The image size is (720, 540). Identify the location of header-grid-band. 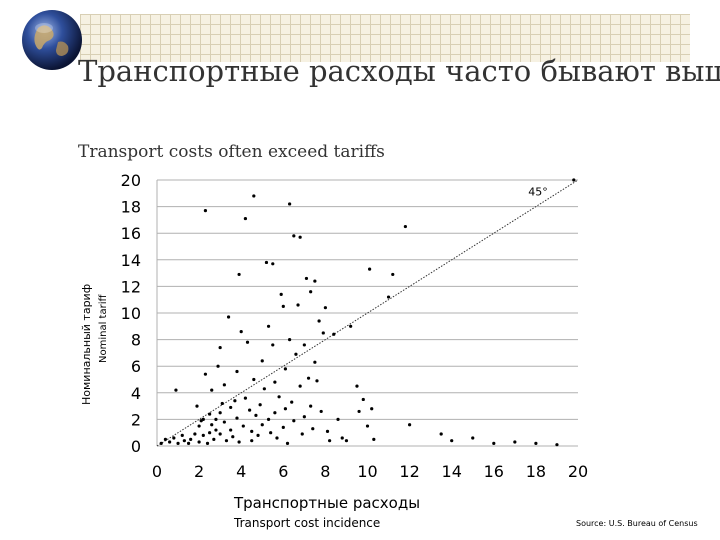
(385, 38).